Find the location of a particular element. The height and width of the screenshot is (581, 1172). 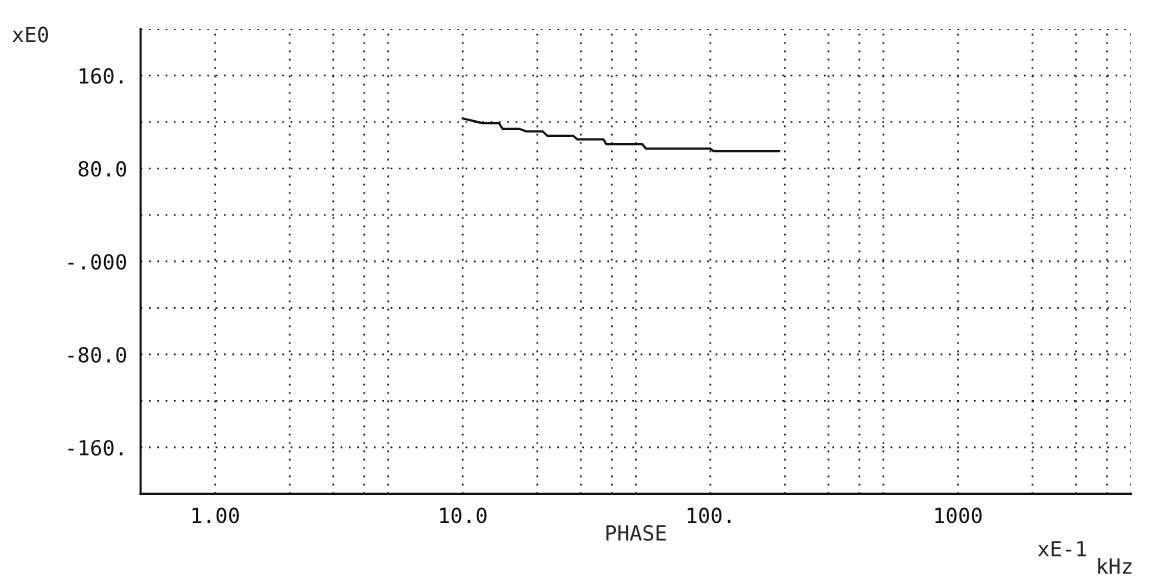

text: xE-1 is located at coordinates (1061, 549).